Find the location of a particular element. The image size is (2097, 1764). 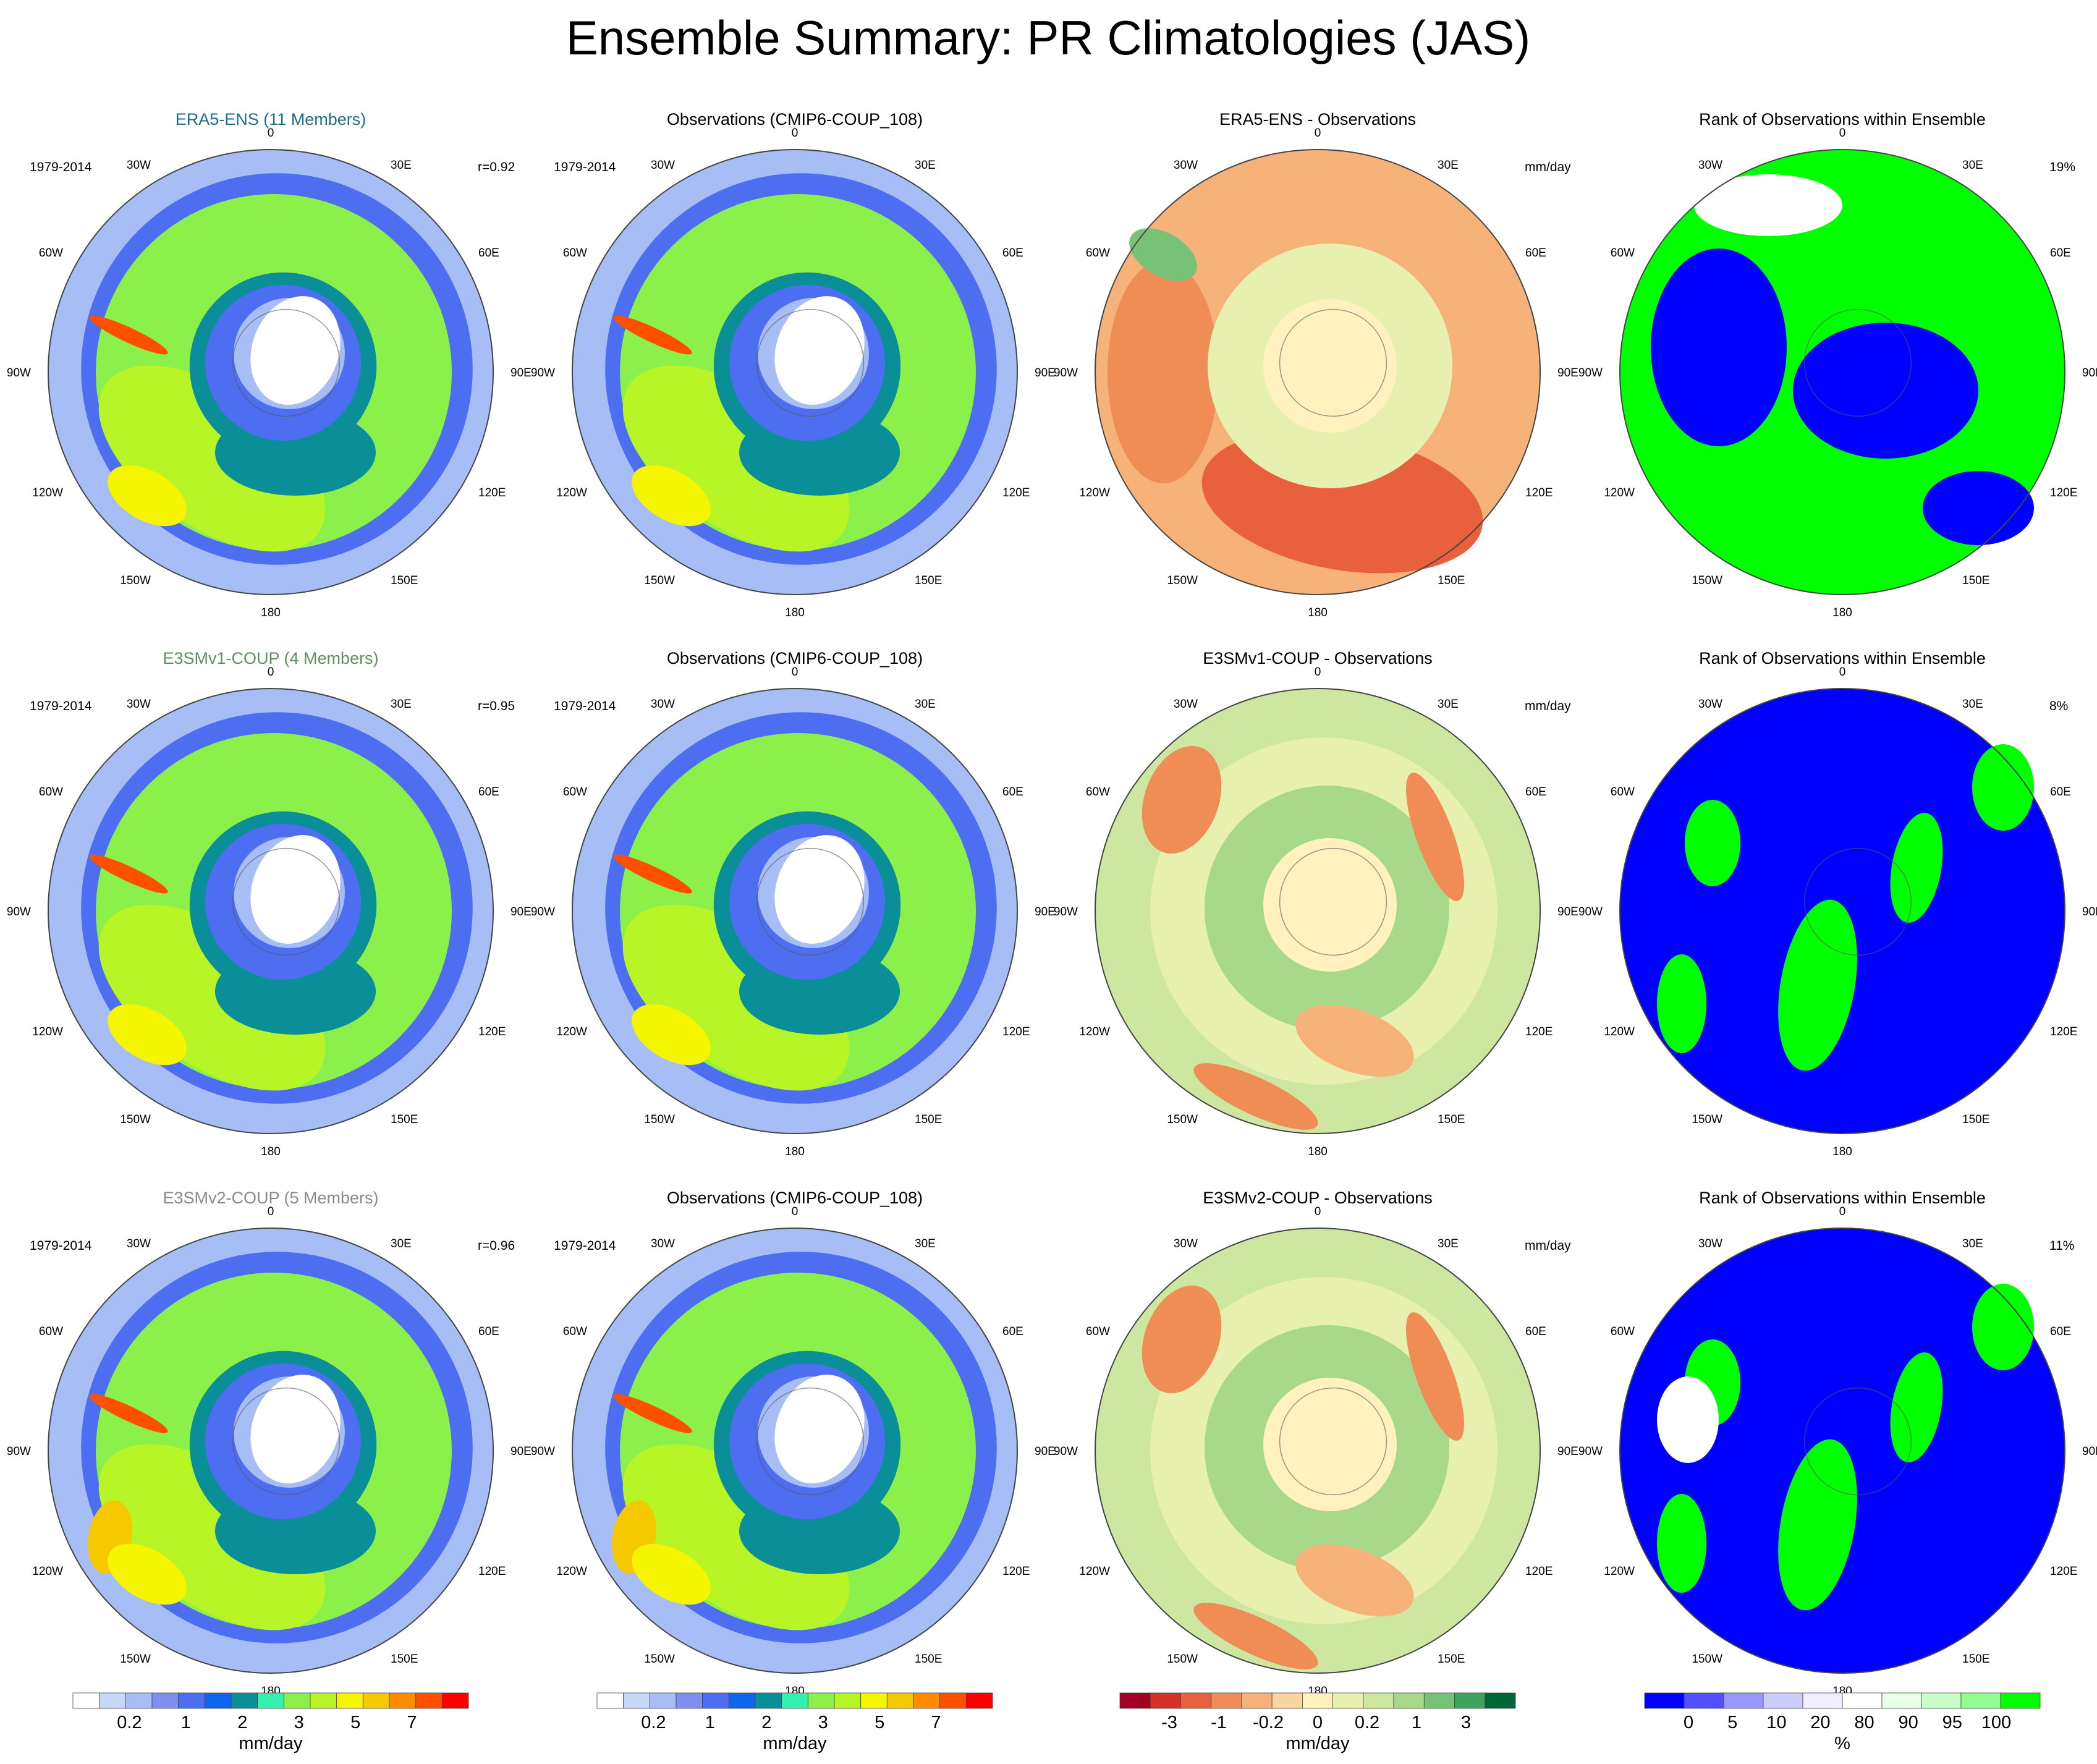

diff-subtropic-dry is located at coordinates (1255, 1636).